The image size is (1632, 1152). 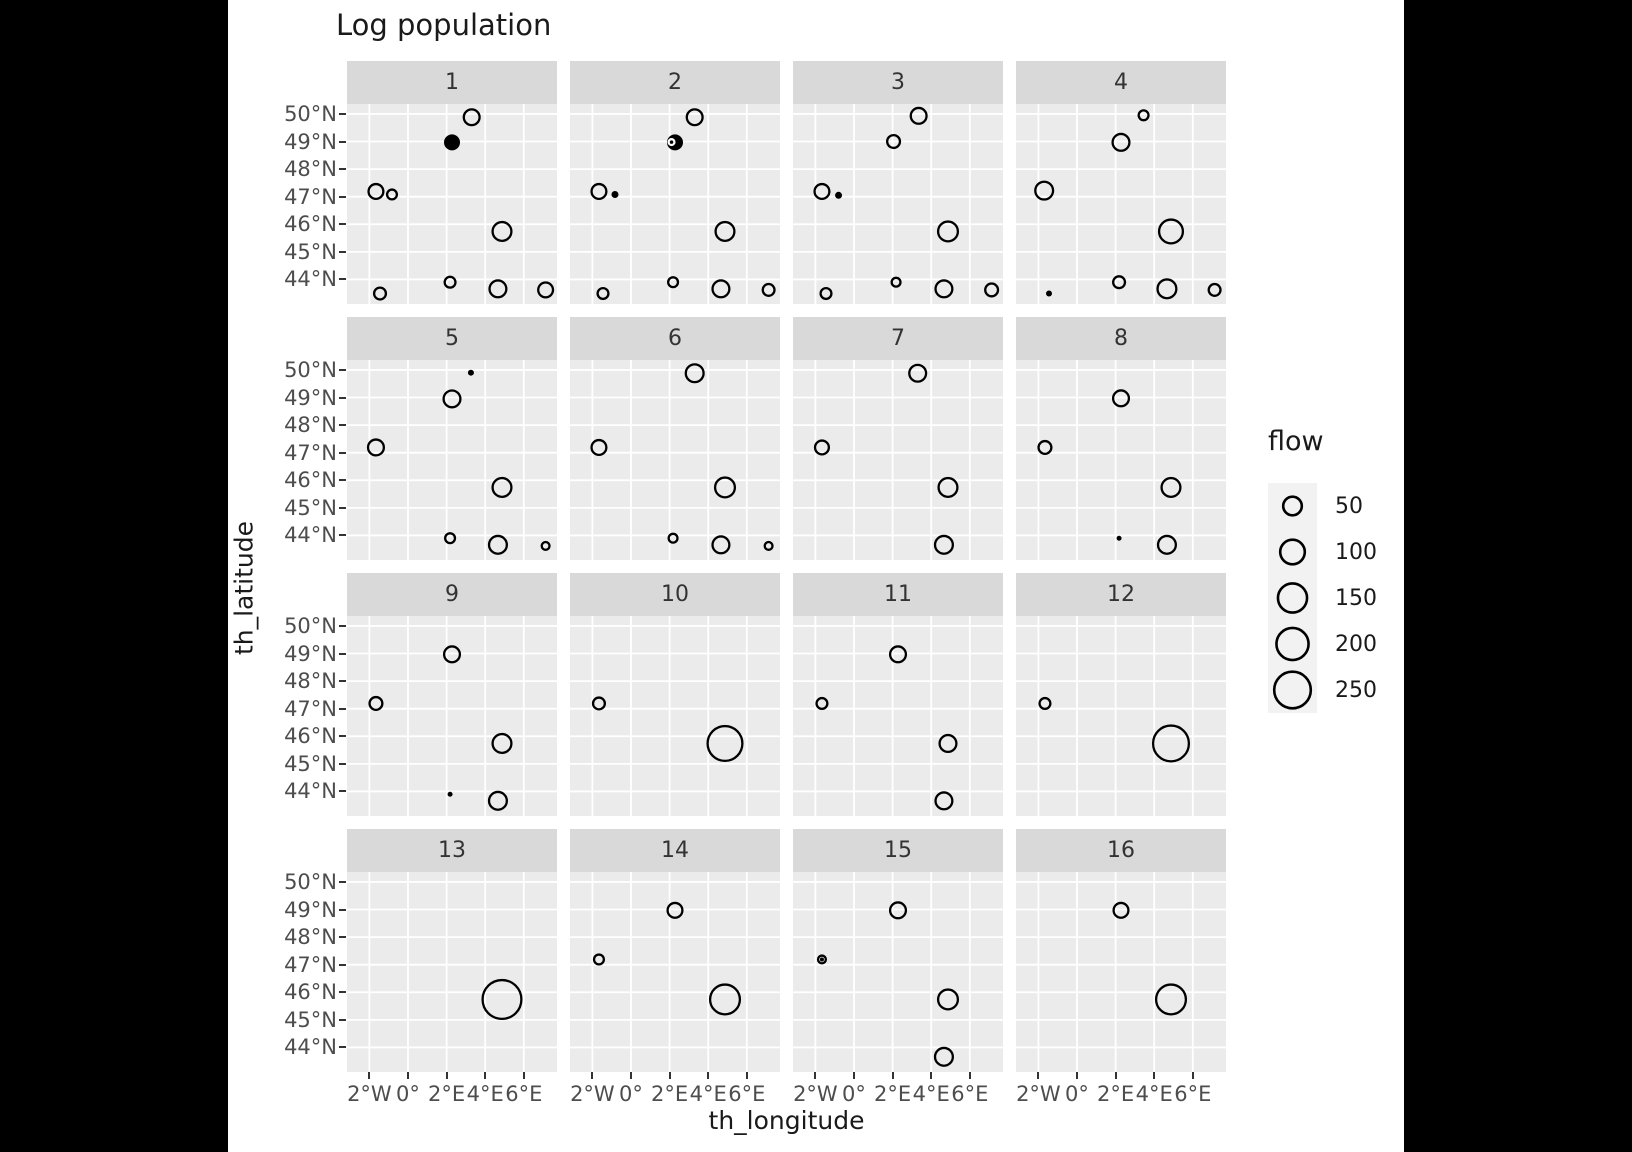 I want to click on x-tick-label: 0°, so click(x=854, y=1094).